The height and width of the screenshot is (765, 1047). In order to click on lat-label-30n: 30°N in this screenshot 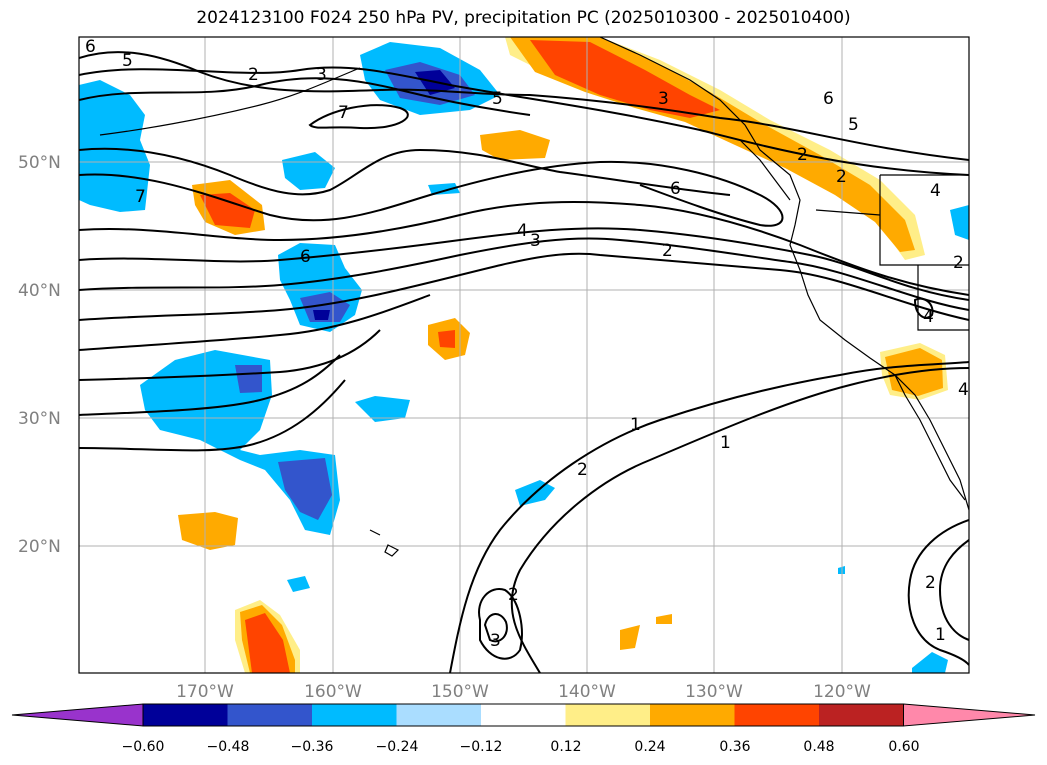, I will do `click(39, 419)`.